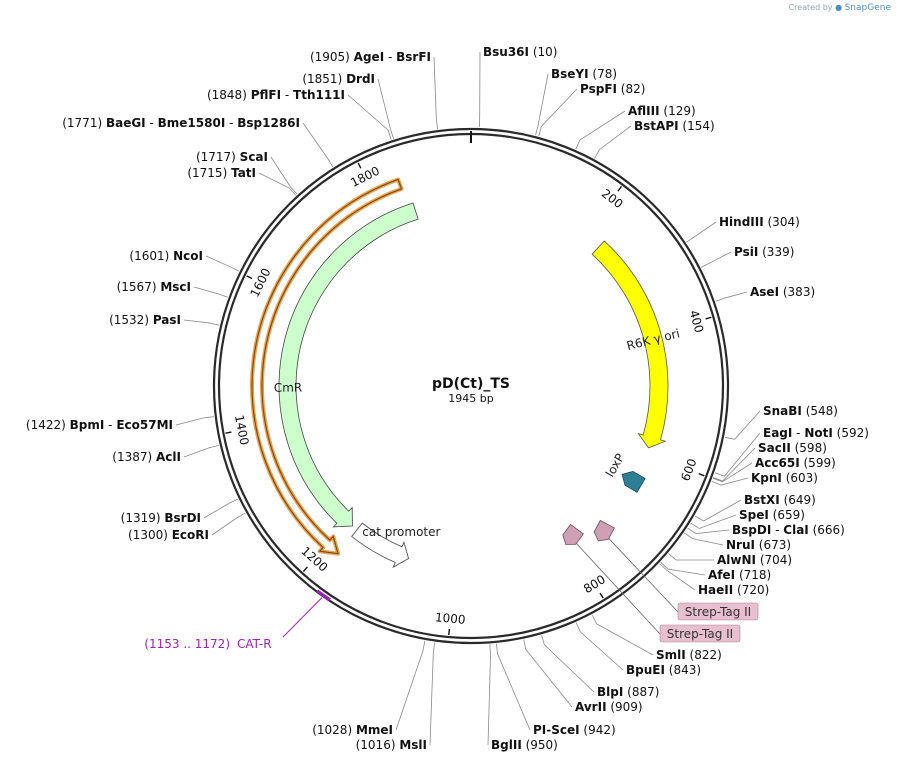  What do you see at coordinates (517, 86) in the screenshot?
I see `restriction-site: Bsu36I (10)` at bounding box center [517, 86].